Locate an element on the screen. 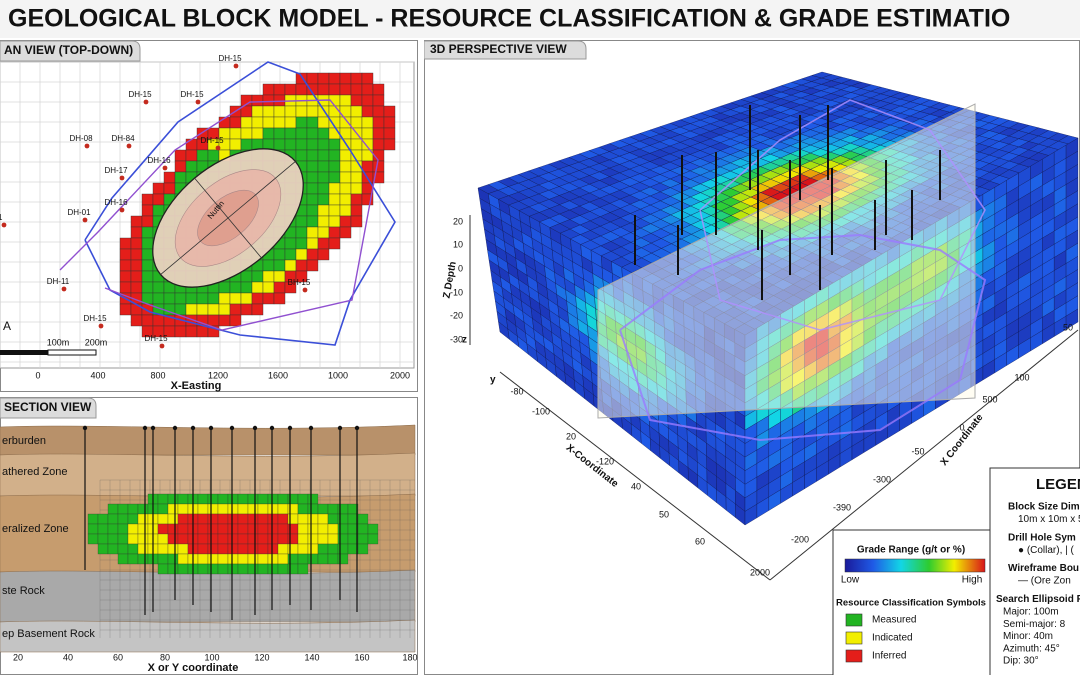 This screenshot has width=1080, height=675. panel-tab is located at coordinates (48, 408).